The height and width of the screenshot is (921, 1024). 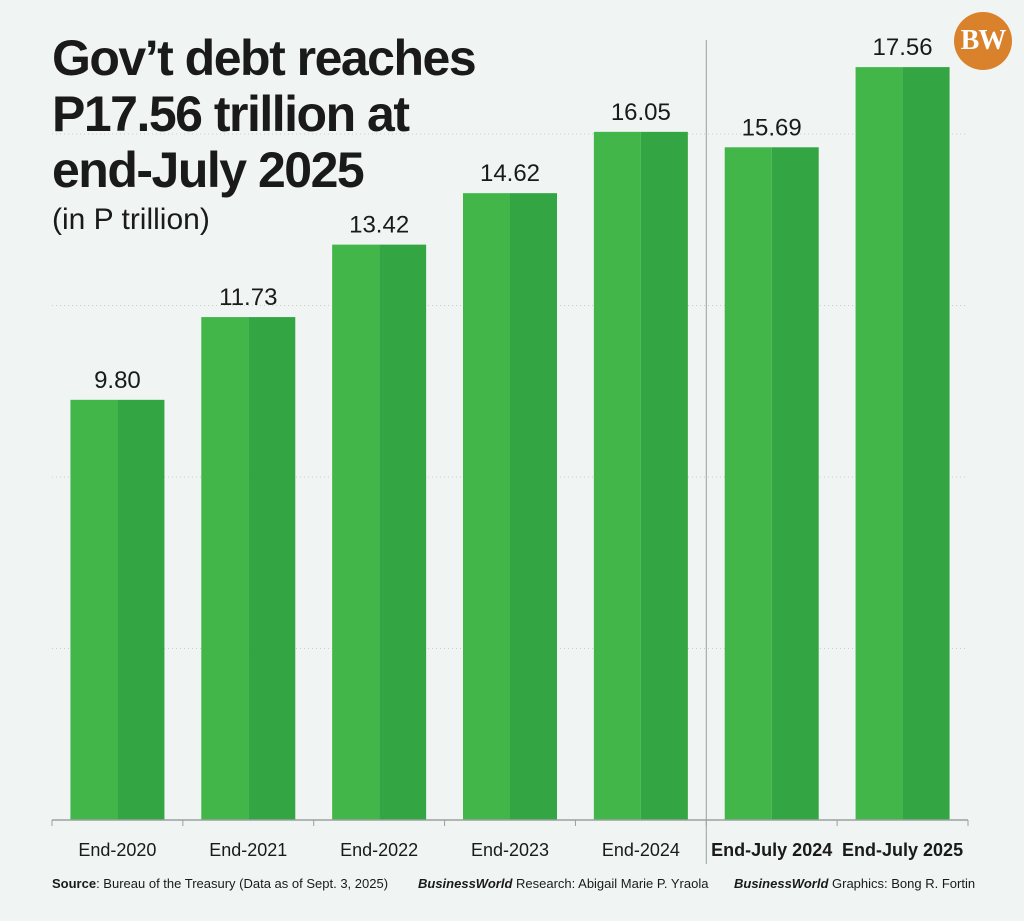 I want to click on x-tick-label: End-2021, so click(x=248, y=850).